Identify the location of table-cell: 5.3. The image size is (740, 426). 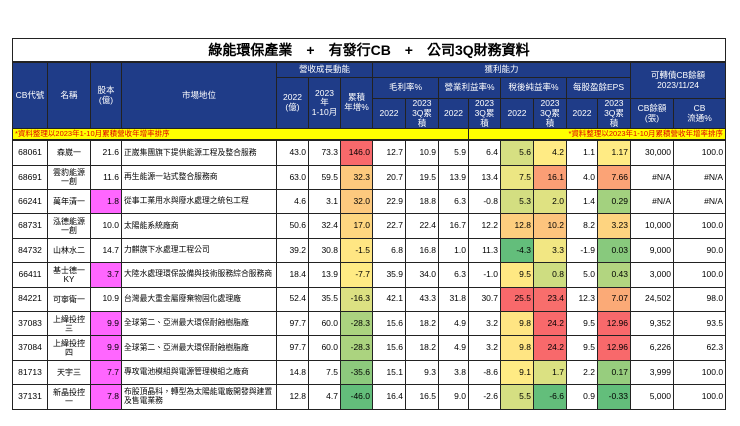
(517, 202).